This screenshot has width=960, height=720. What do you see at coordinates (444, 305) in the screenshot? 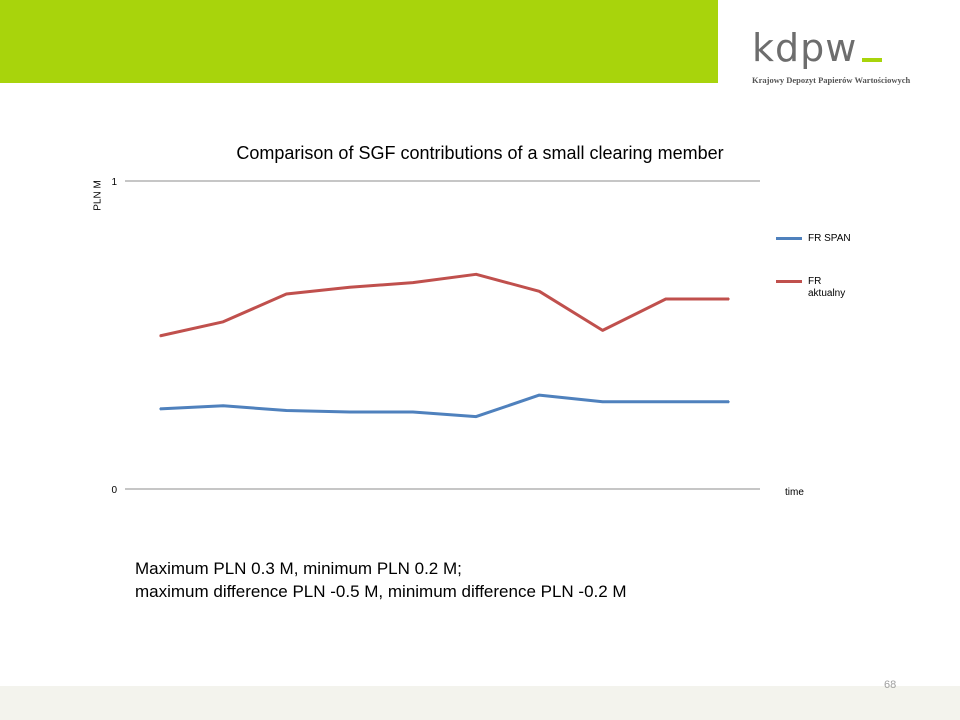
I see `series-line-fr-aktualny` at bounding box center [444, 305].